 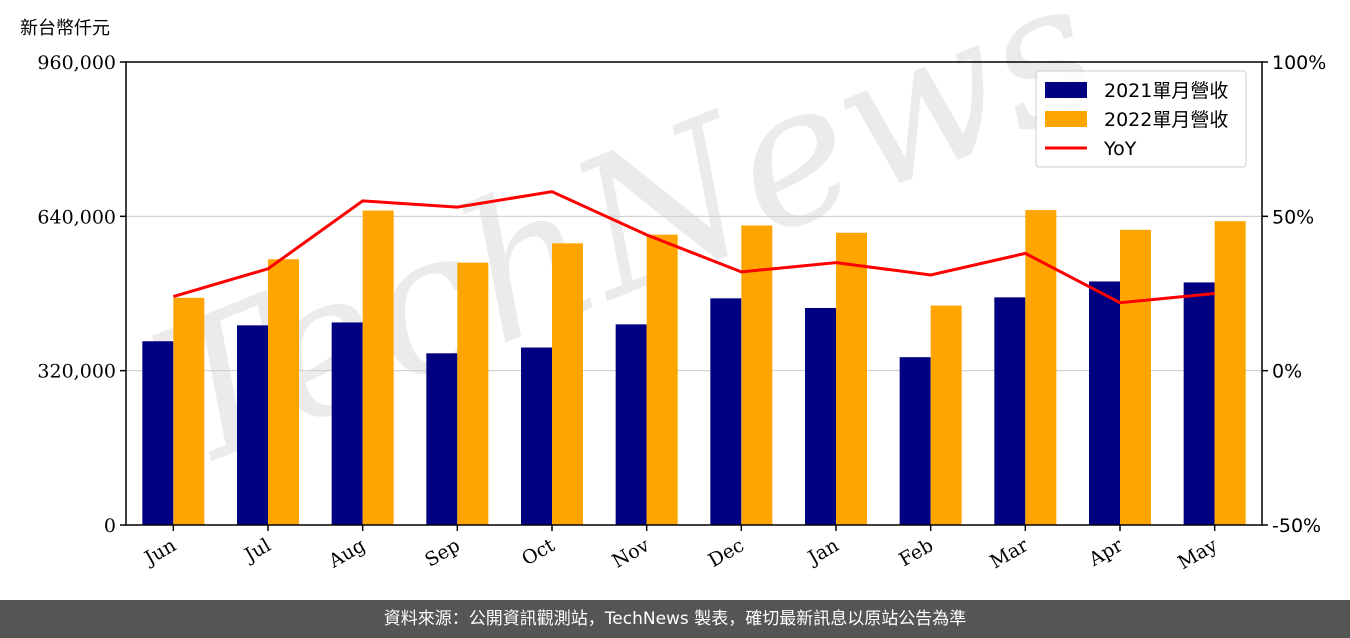 What do you see at coordinates (442, 552) in the screenshot?
I see `x-tick-label: Sep` at bounding box center [442, 552].